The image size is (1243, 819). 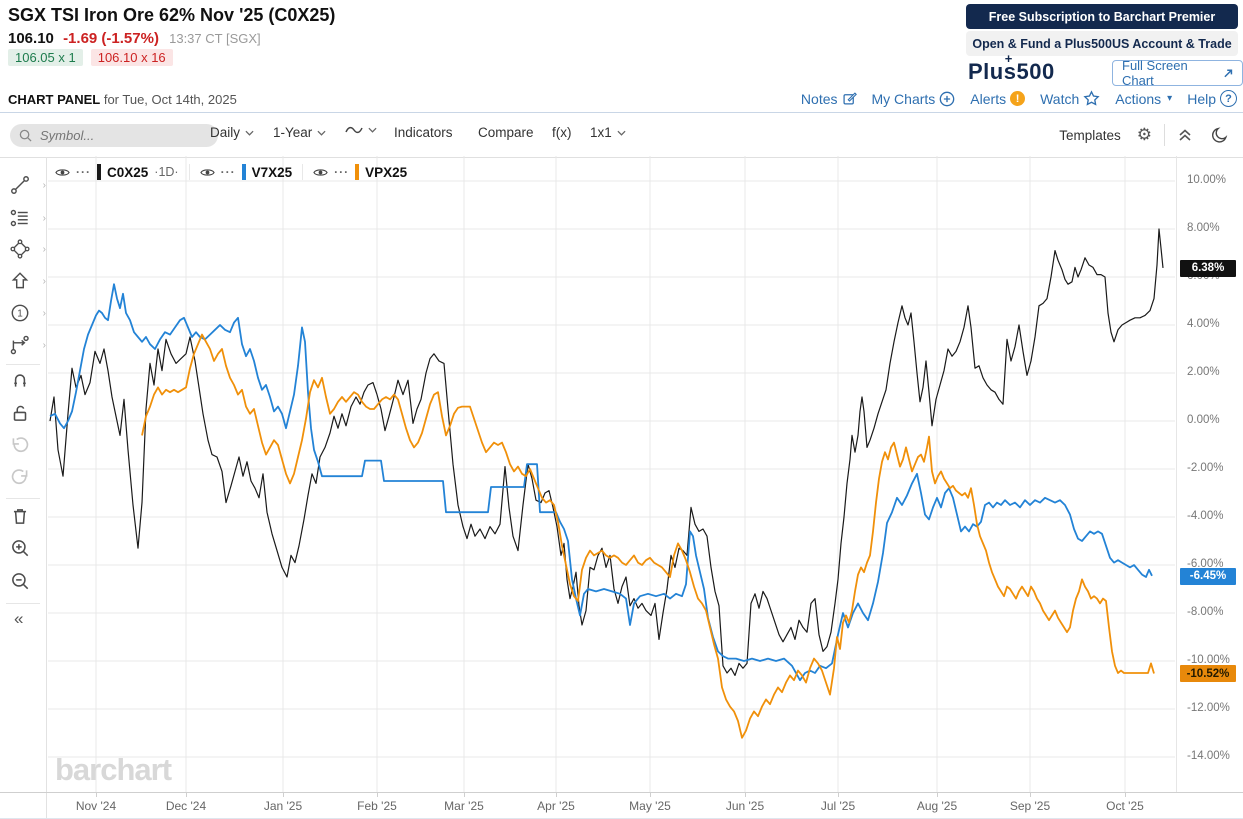 I want to click on chart-style-select, so click(x=361, y=130).